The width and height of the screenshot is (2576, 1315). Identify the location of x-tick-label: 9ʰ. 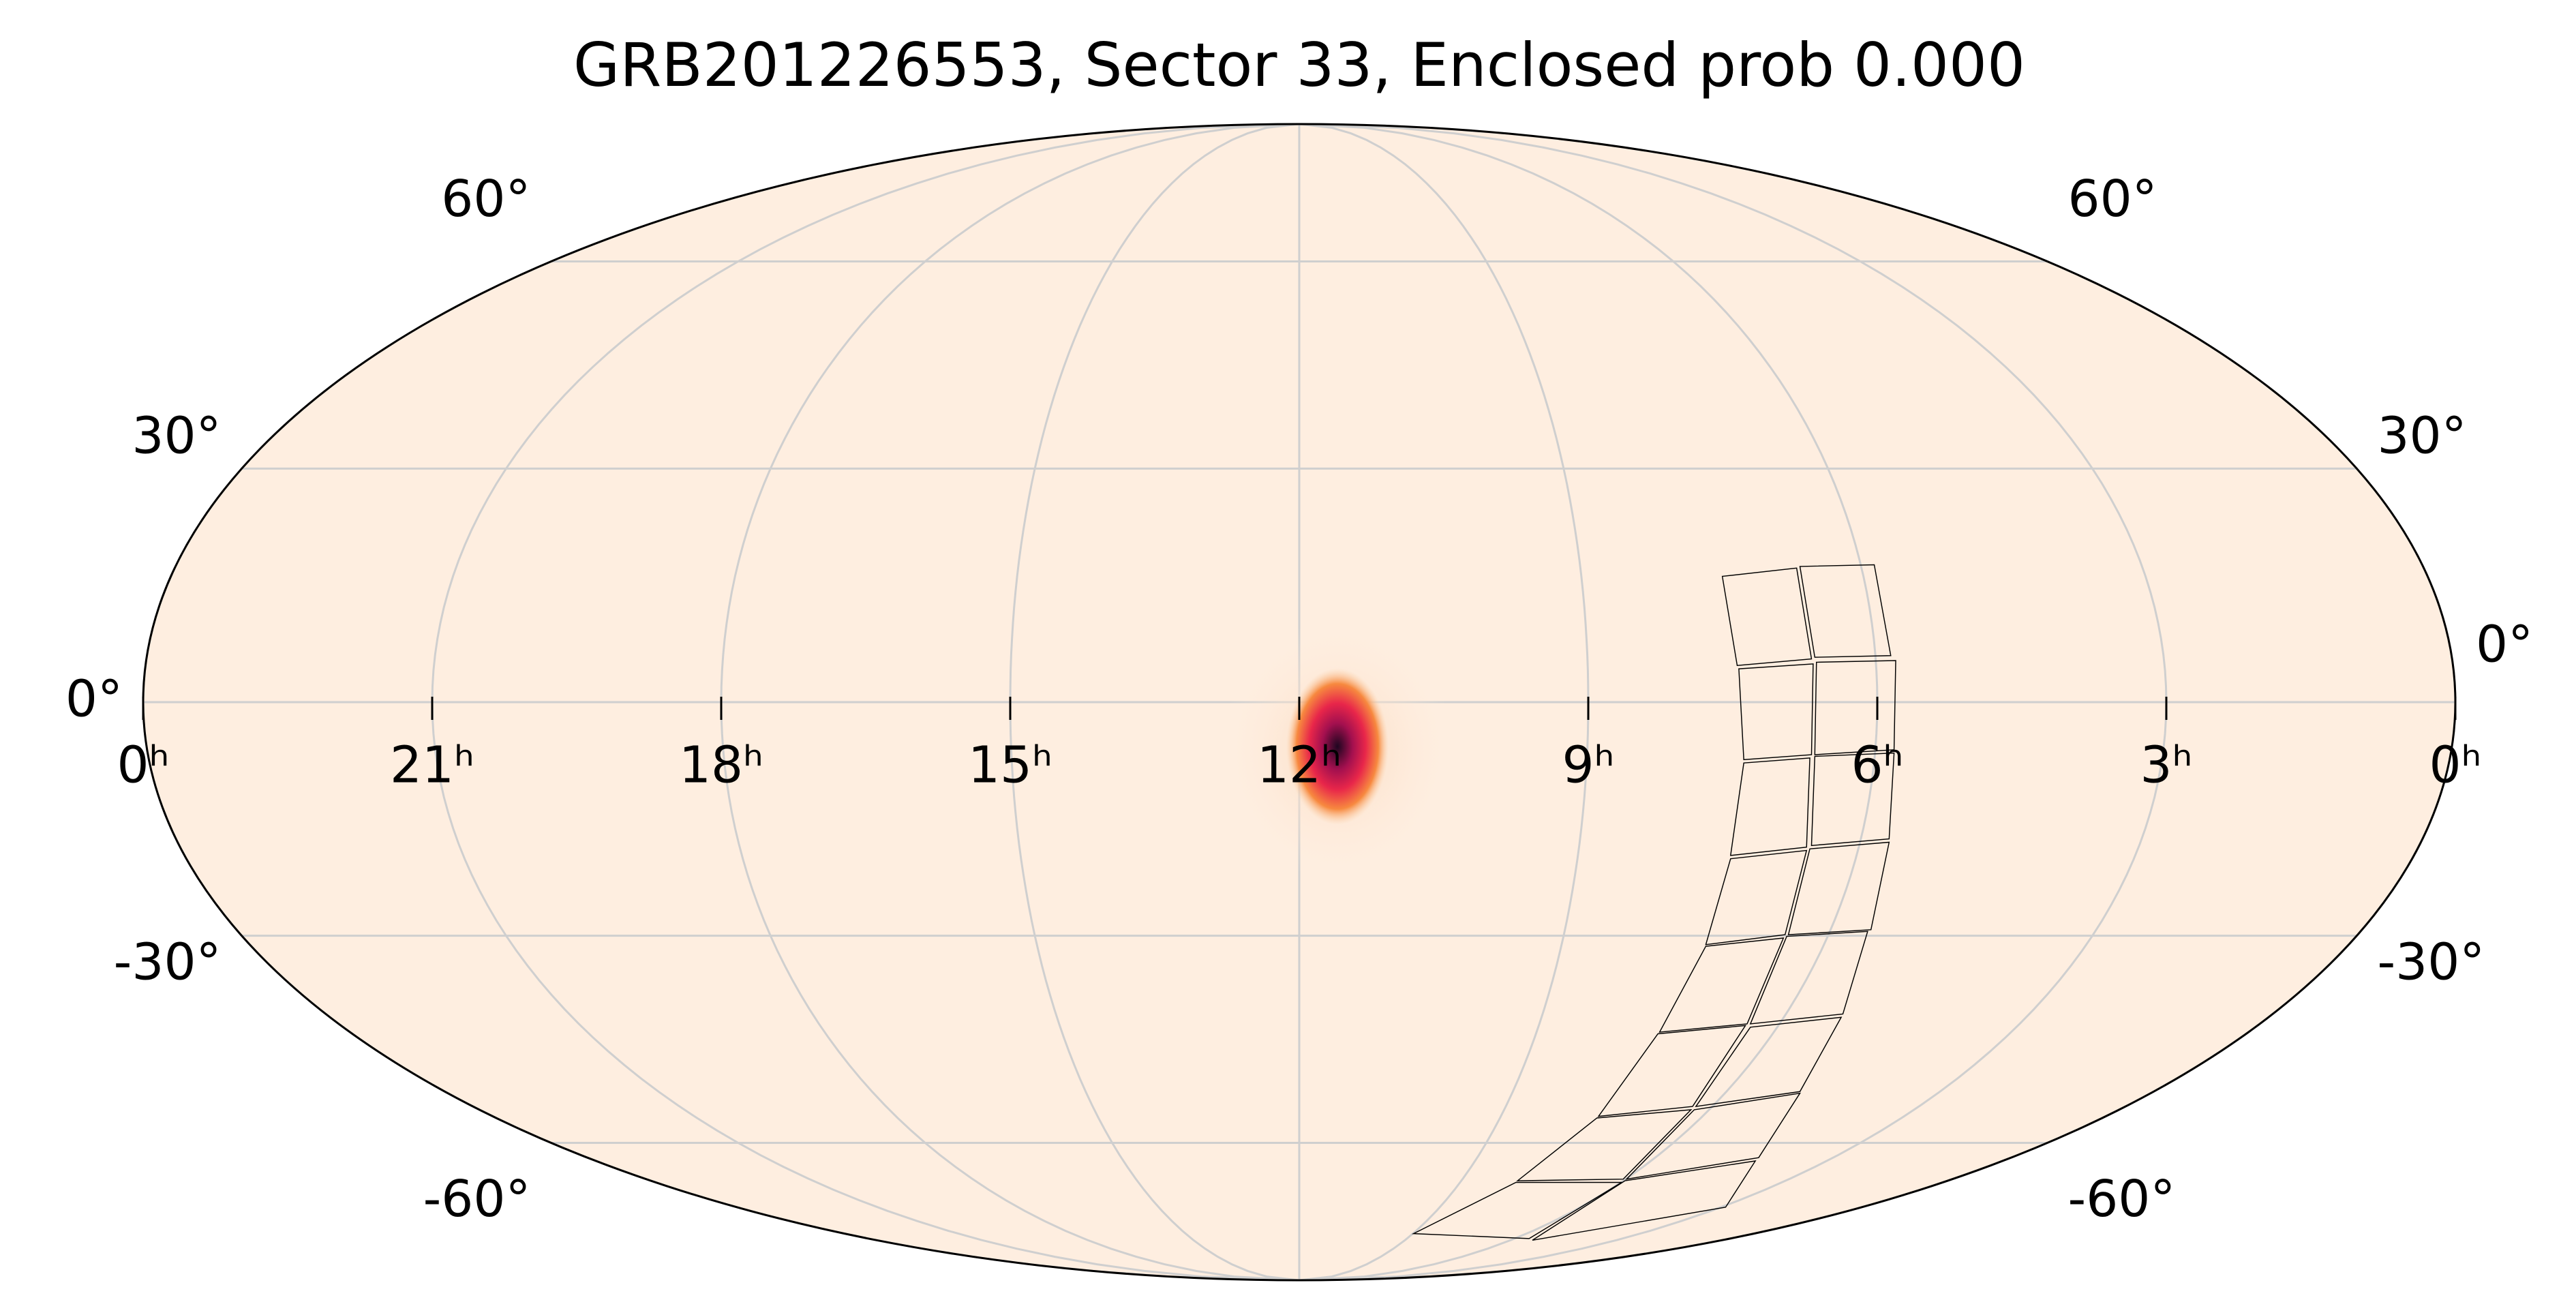
(1589, 766).